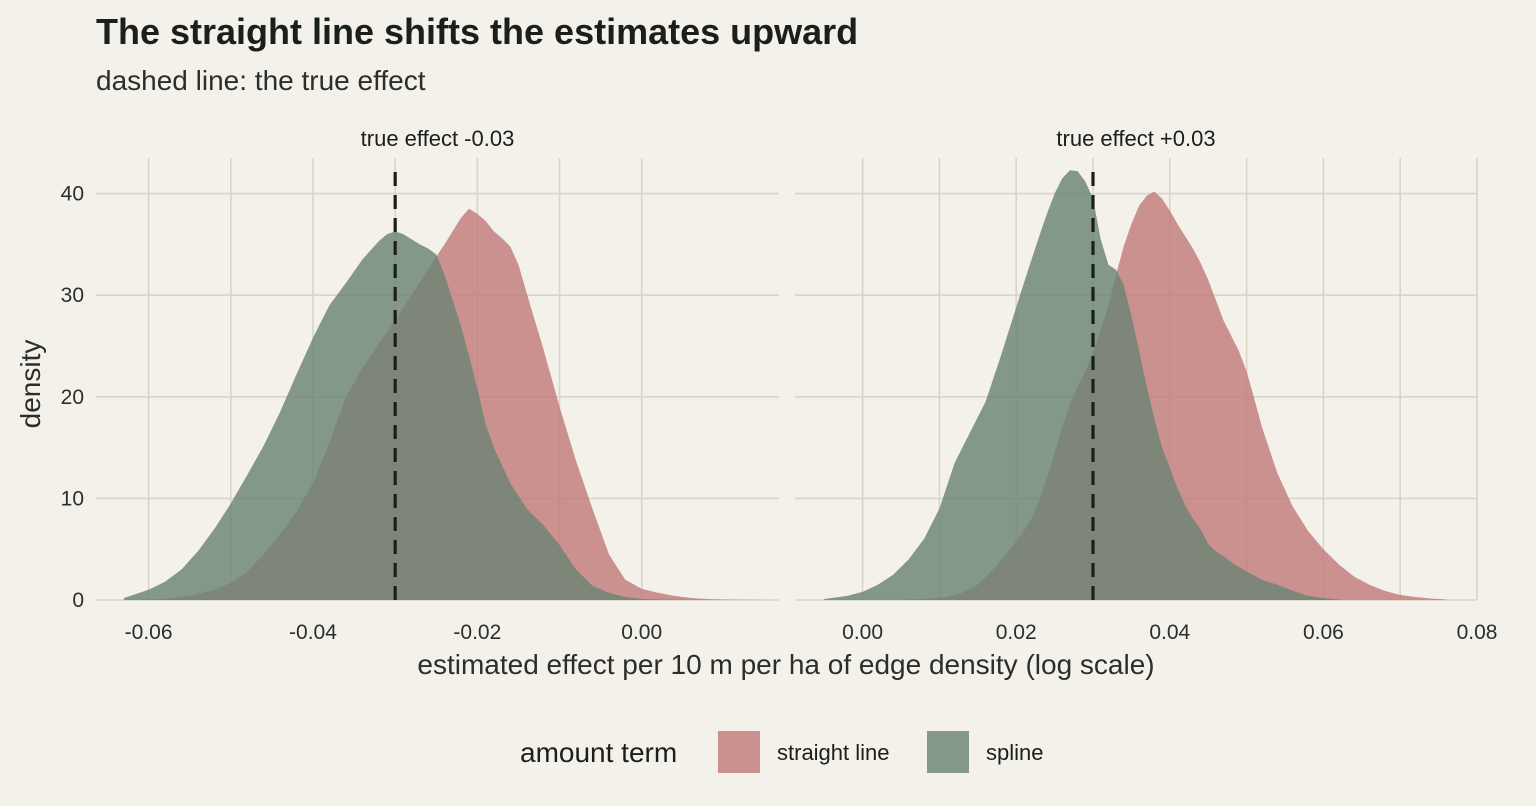 Image resolution: width=1536 pixels, height=806 pixels. Describe the element at coordinates (1016, 632) in the screenshot. I see `x-tick-label: 0.02` at that location.